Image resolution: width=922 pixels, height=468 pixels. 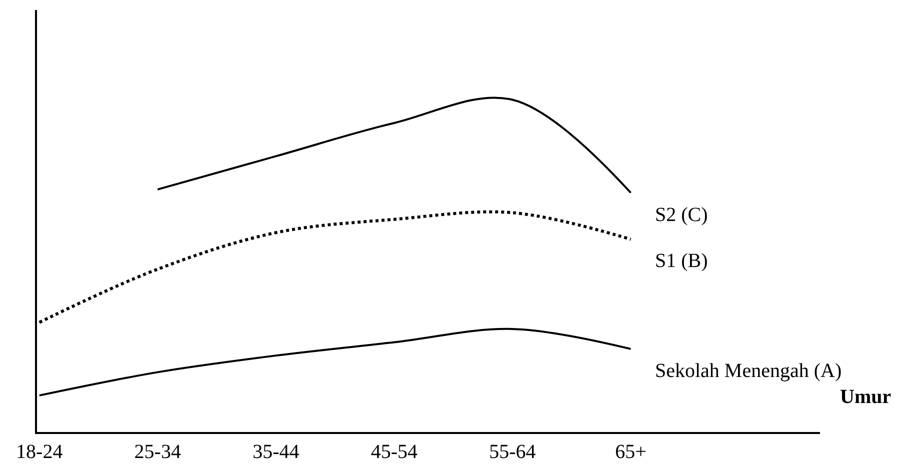 What do you see at coordinates (630, 452) in the screenshot?
I see `x-tick-label: 65+` at bounding box center [630, 452].